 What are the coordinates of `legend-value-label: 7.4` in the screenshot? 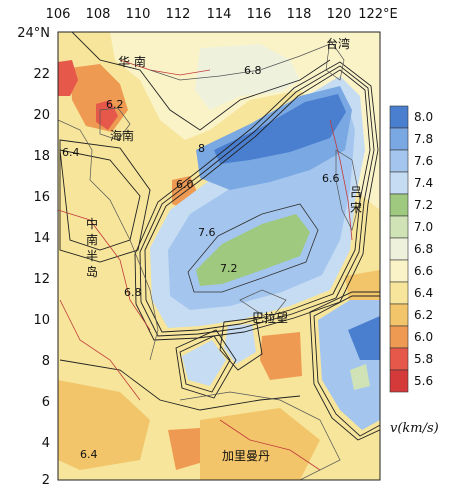 It's located at (423, 183).